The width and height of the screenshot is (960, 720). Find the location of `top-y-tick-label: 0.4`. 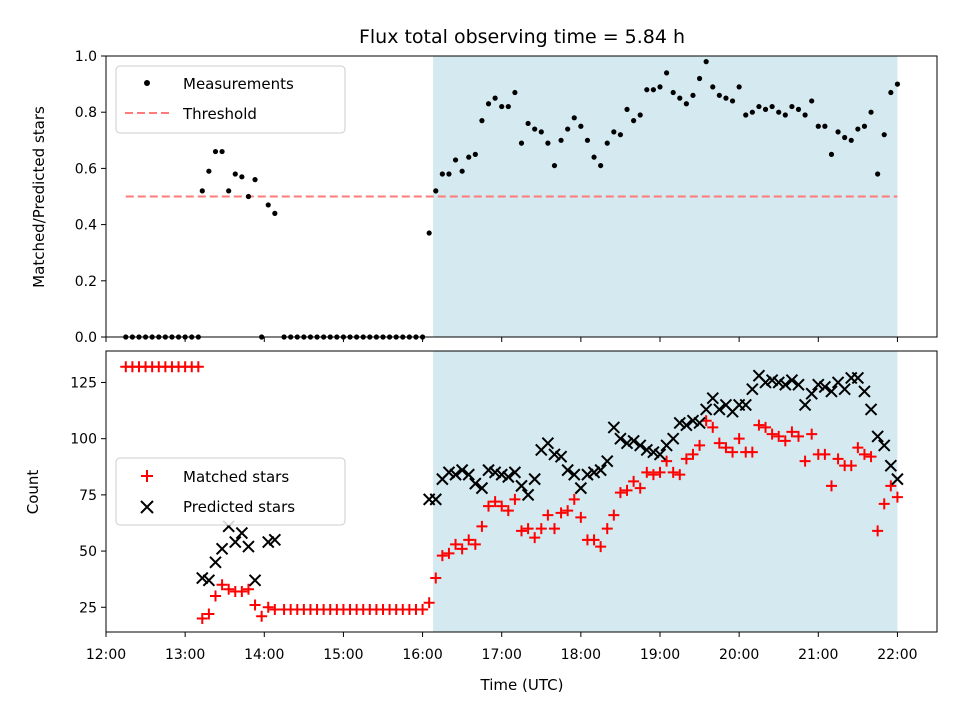

top-y-tick-label: 0.4 is located at coordinates (86, 226).